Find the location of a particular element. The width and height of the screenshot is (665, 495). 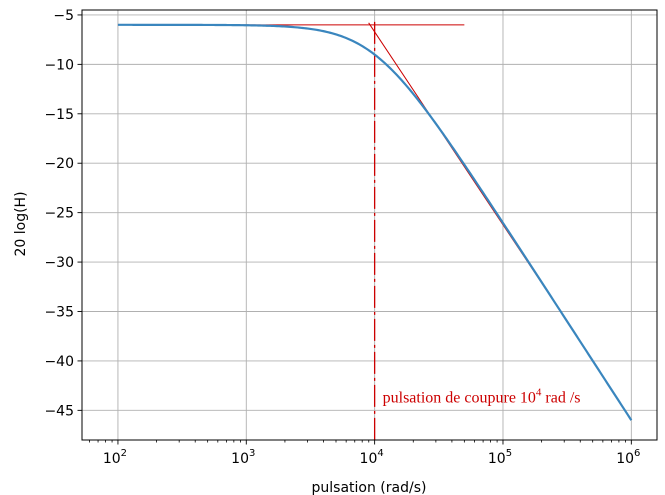

y-tick-label: −30 is located at coordinates (59, 263).